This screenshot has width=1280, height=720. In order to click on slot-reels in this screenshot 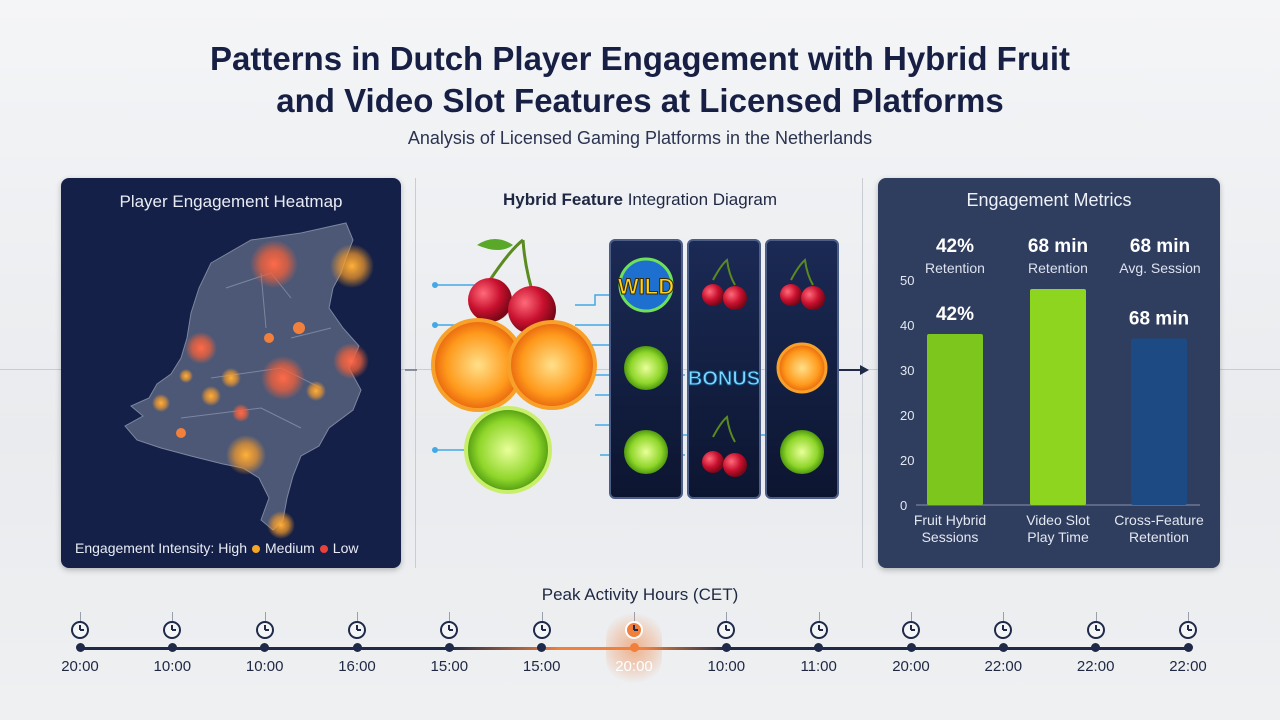, I will do `click(724, 369)`.